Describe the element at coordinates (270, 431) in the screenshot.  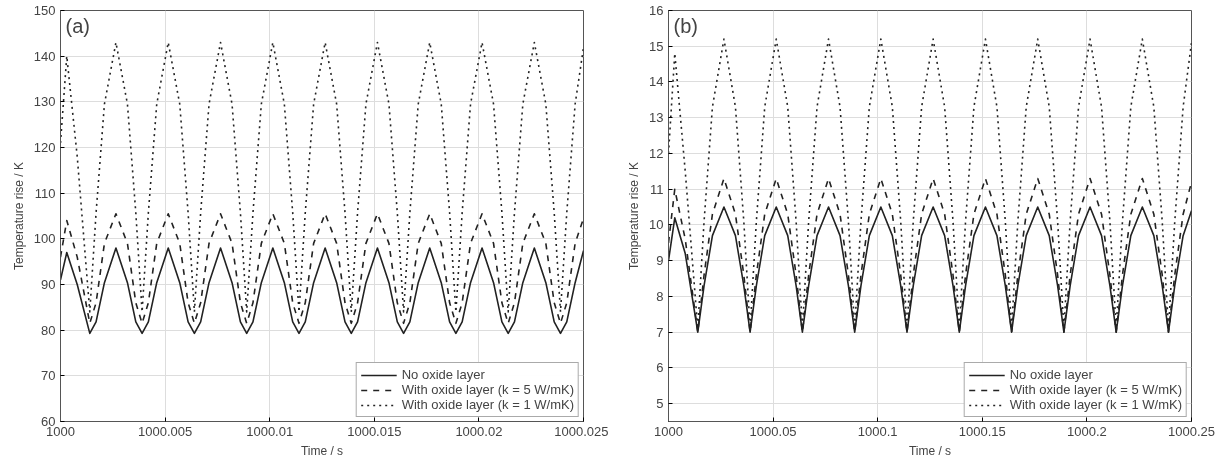
I see `x-tick-label: 1000.01` at that location.